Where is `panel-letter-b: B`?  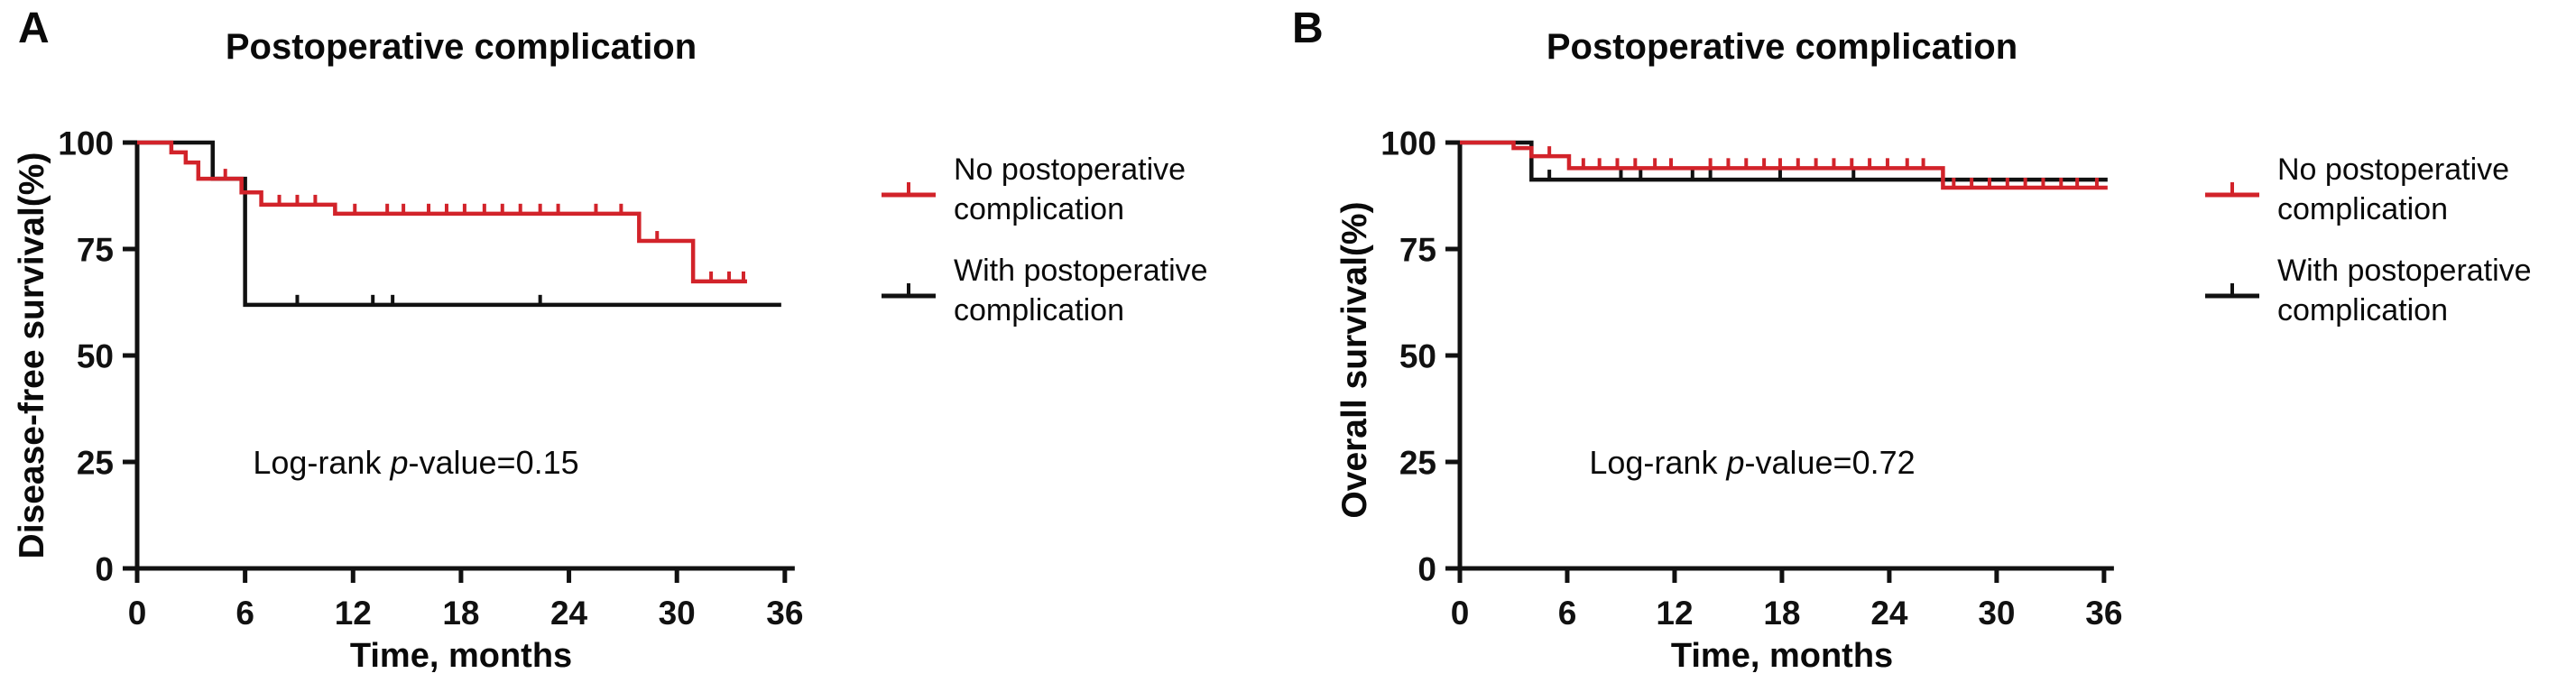
panel-letter-b: B is located at coordinates (1308, 28).